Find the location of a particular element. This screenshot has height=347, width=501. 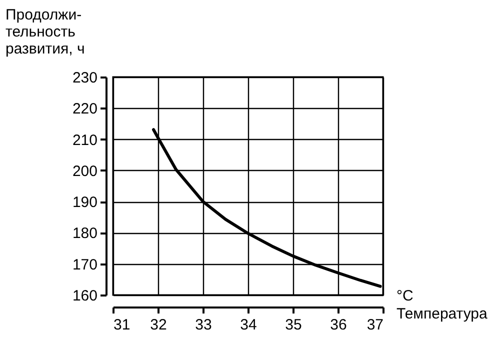

x-tick-label: 34 is located at coordinates (248, 325).